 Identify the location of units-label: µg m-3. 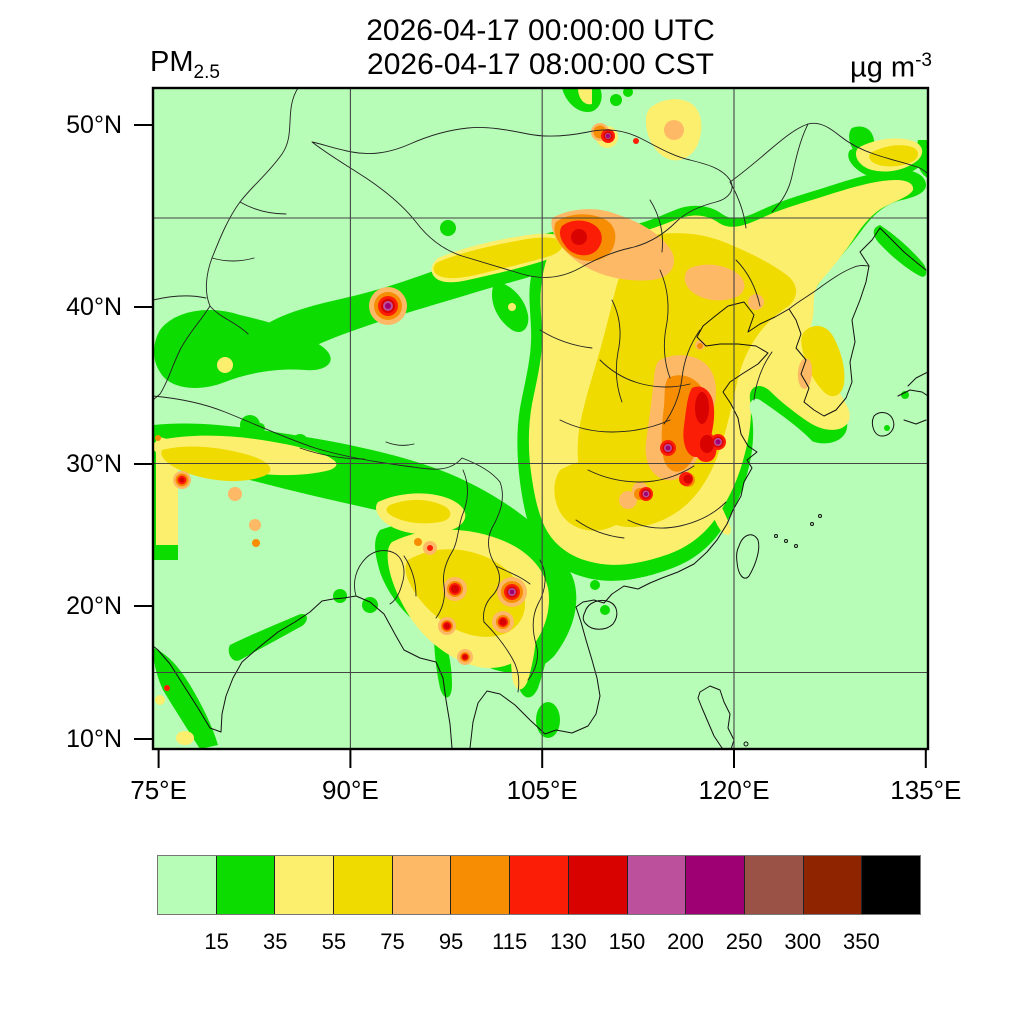
(855, 67).